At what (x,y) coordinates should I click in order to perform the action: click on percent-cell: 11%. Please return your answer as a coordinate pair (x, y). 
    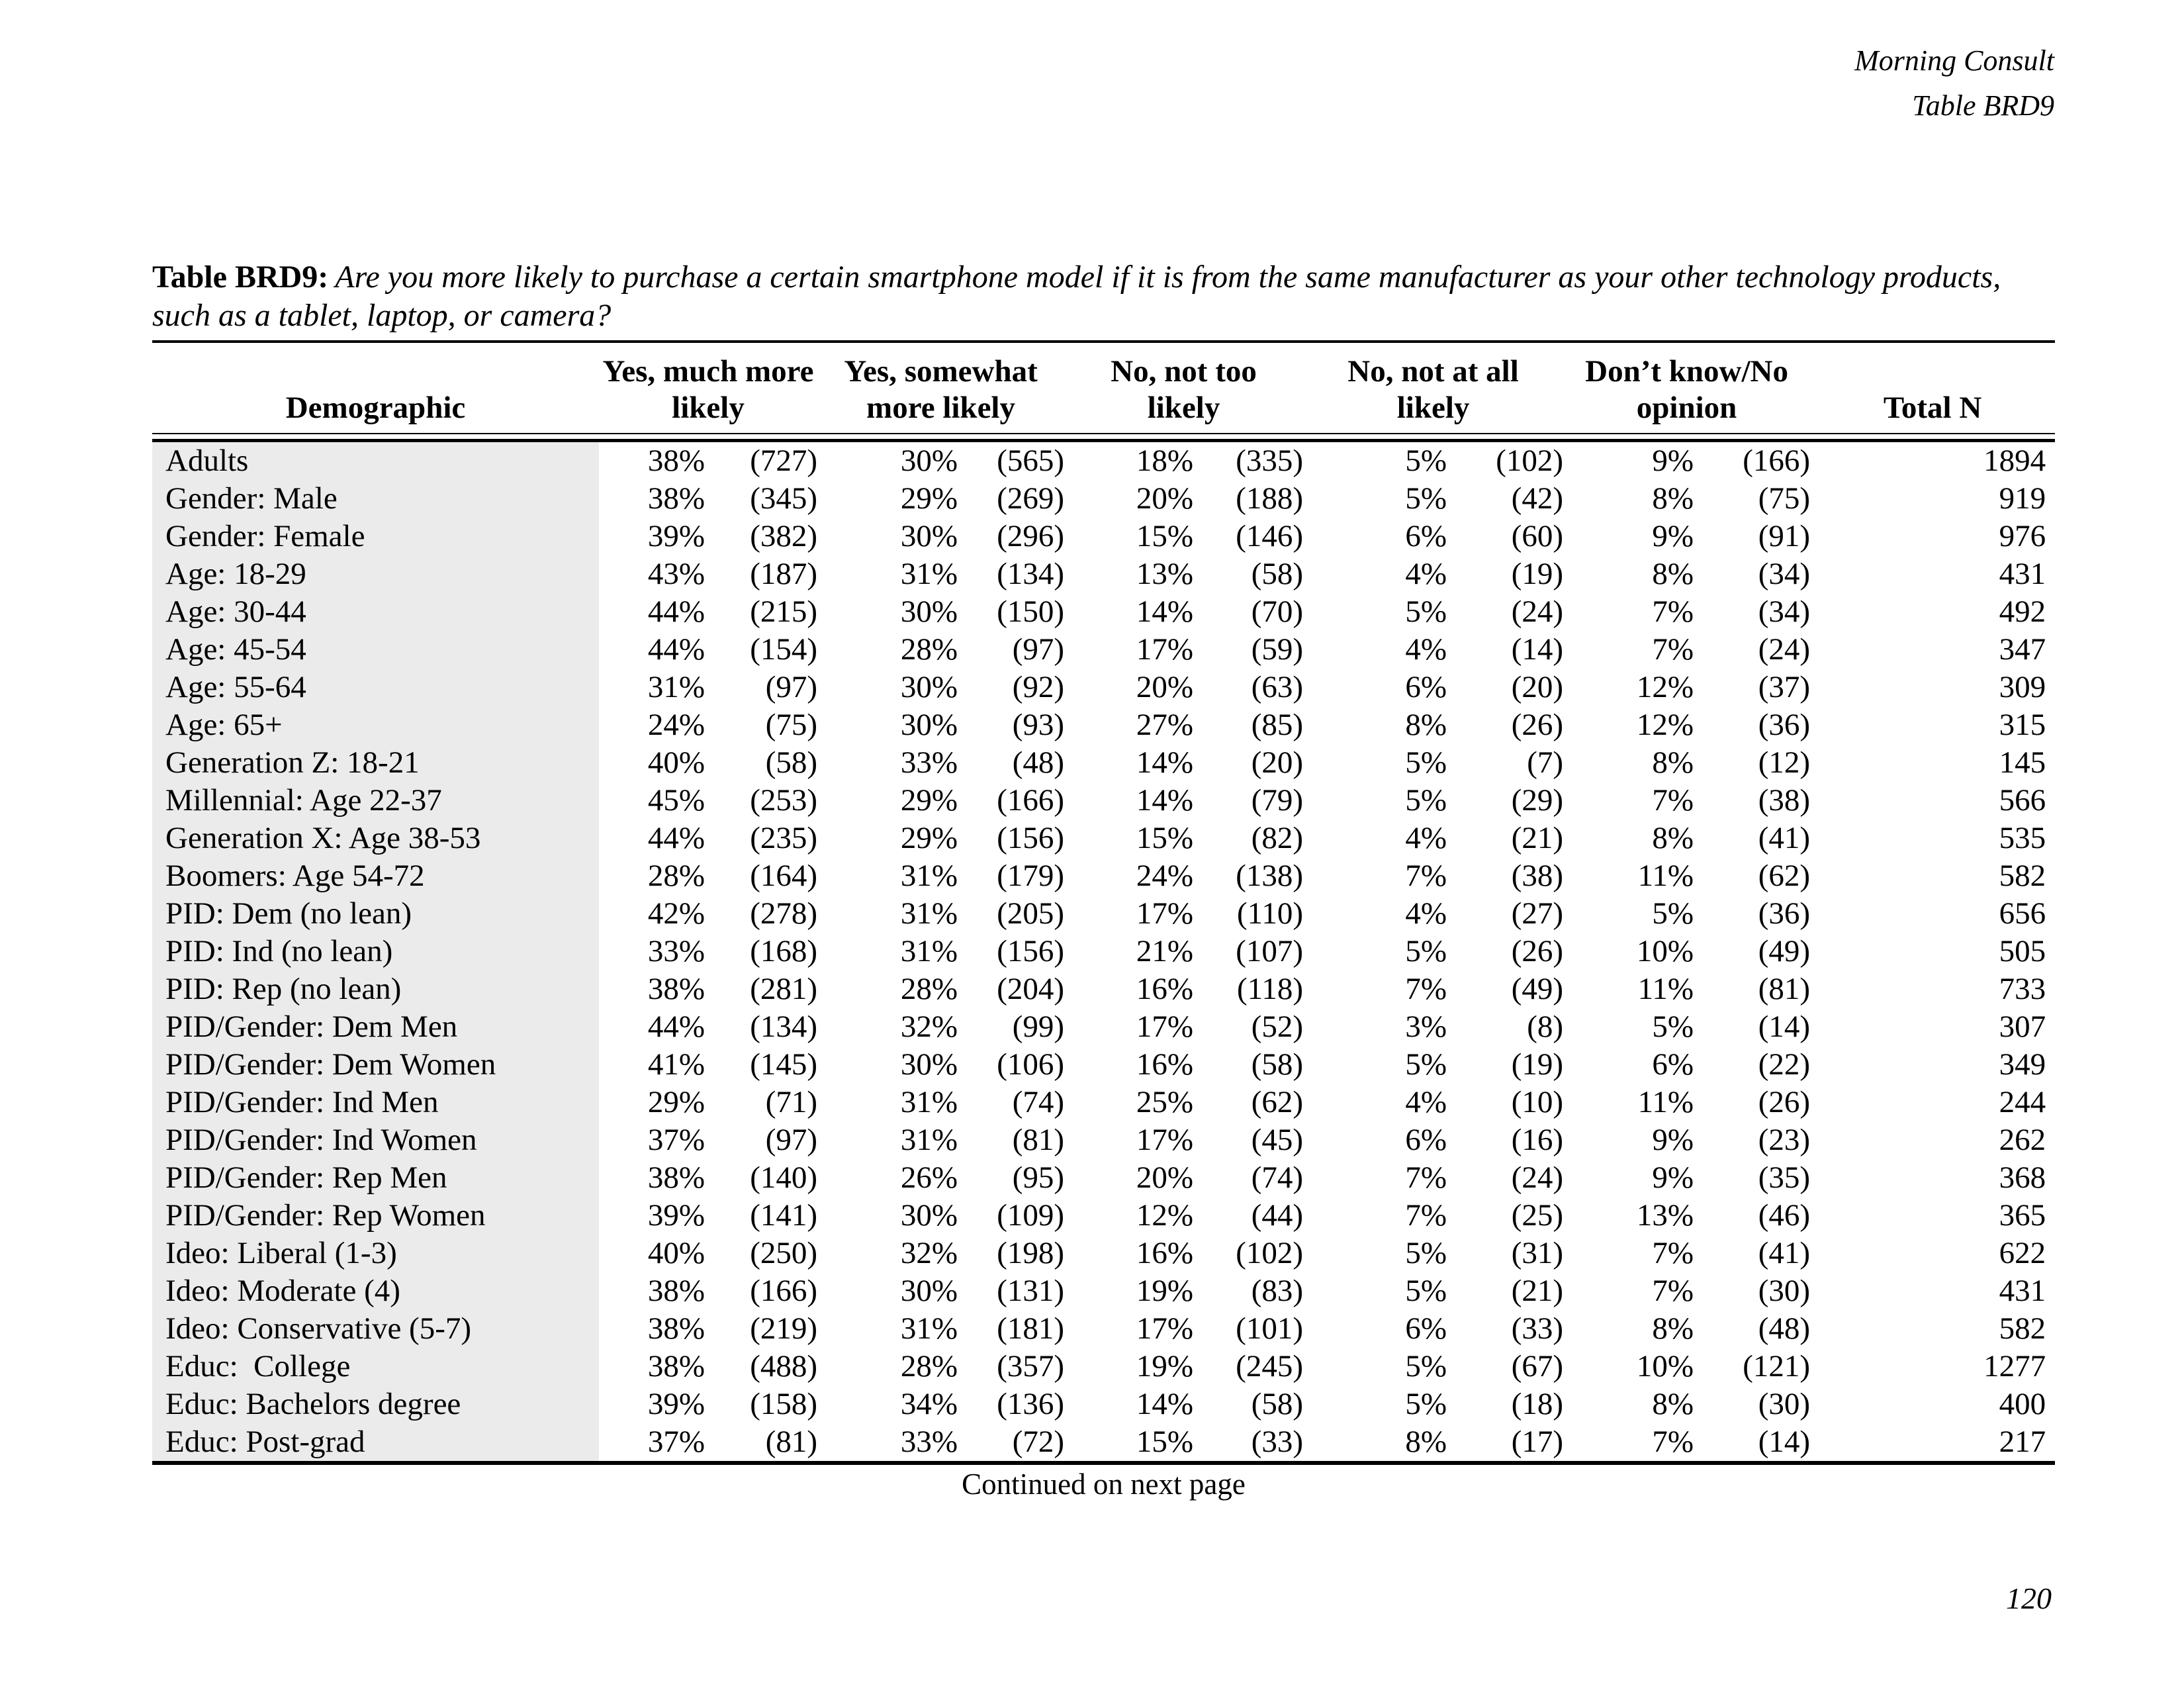
    Looking at the image, I should click on (1666, 876).